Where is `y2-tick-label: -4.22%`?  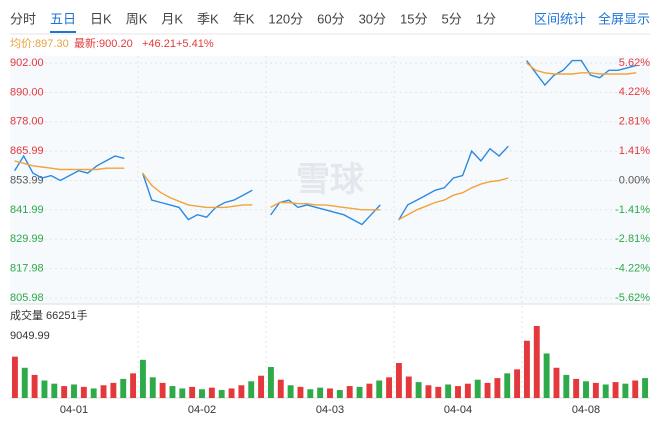
y2-tick-label: -4.22% is located at coordinates (632, 269).